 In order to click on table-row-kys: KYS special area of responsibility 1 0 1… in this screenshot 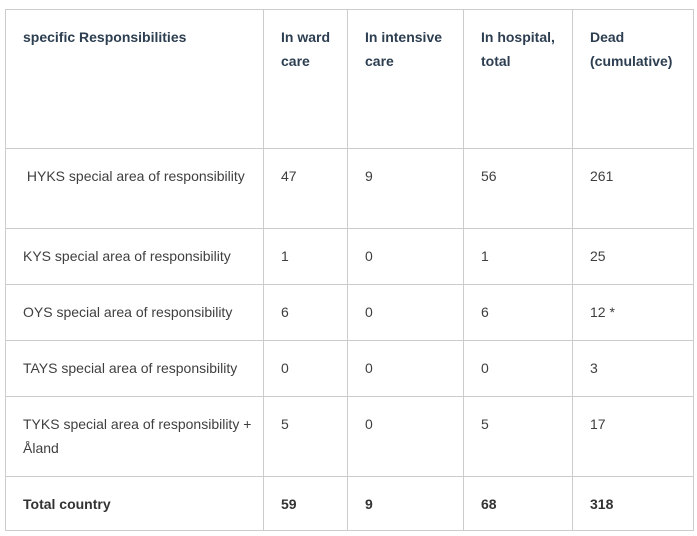, I will do `click(349, 256)`.